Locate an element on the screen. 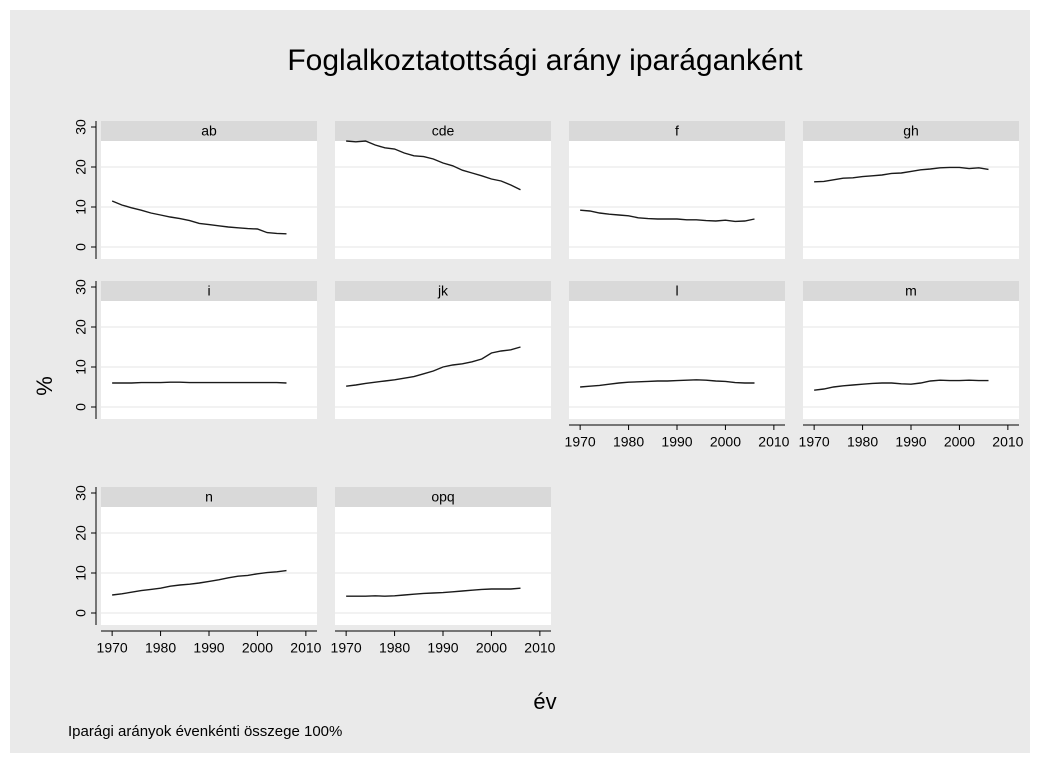 The width and height of the screenshot is (1040, 764). panel-title: opq is located at coordinates (442, 497).